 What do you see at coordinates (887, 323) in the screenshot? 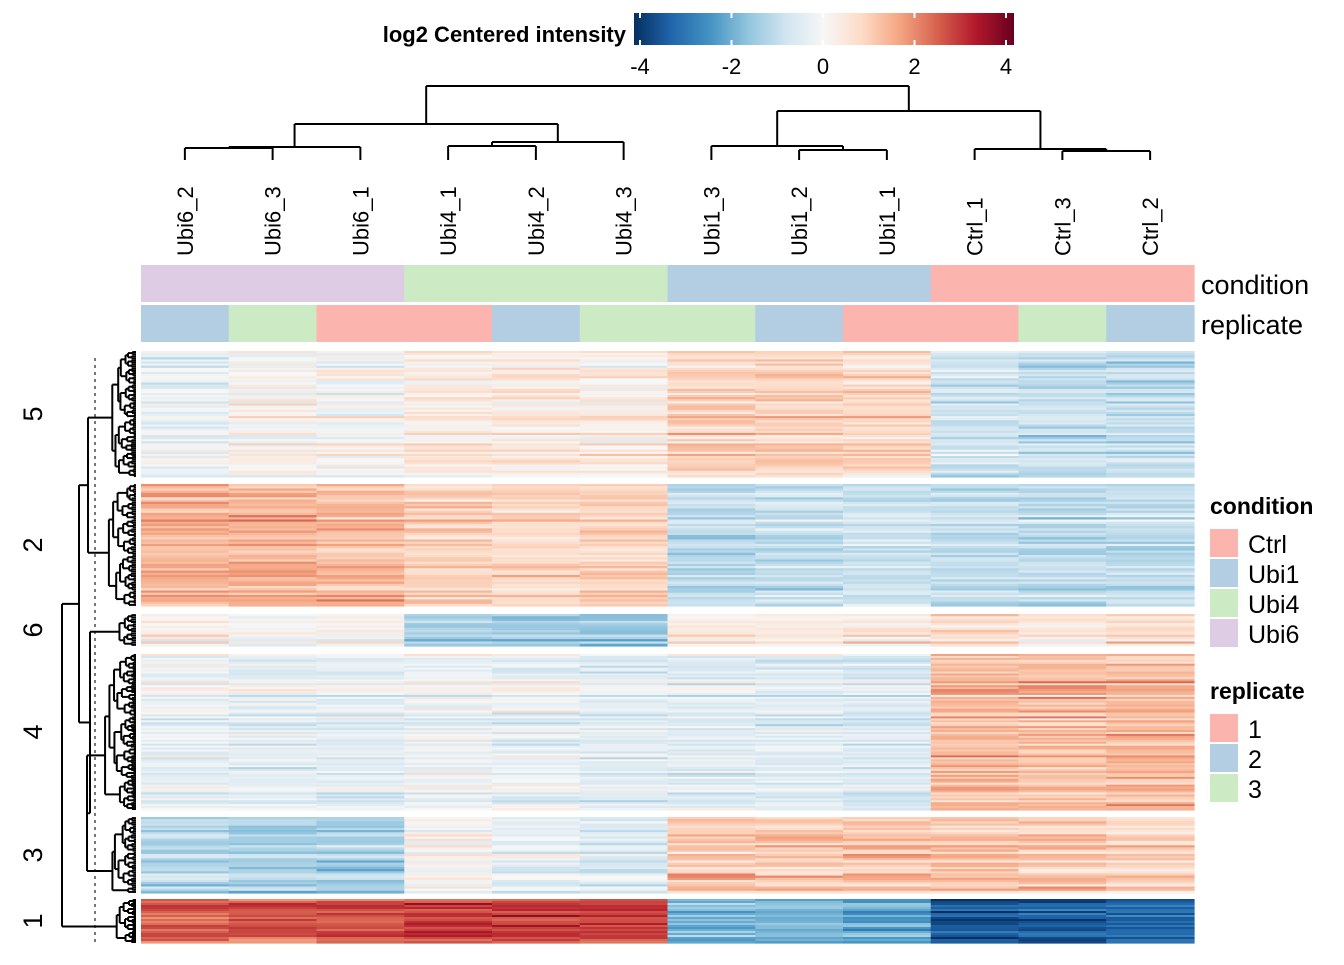
I see `replicate-annotation-cell` at bounding box center [887, 323].